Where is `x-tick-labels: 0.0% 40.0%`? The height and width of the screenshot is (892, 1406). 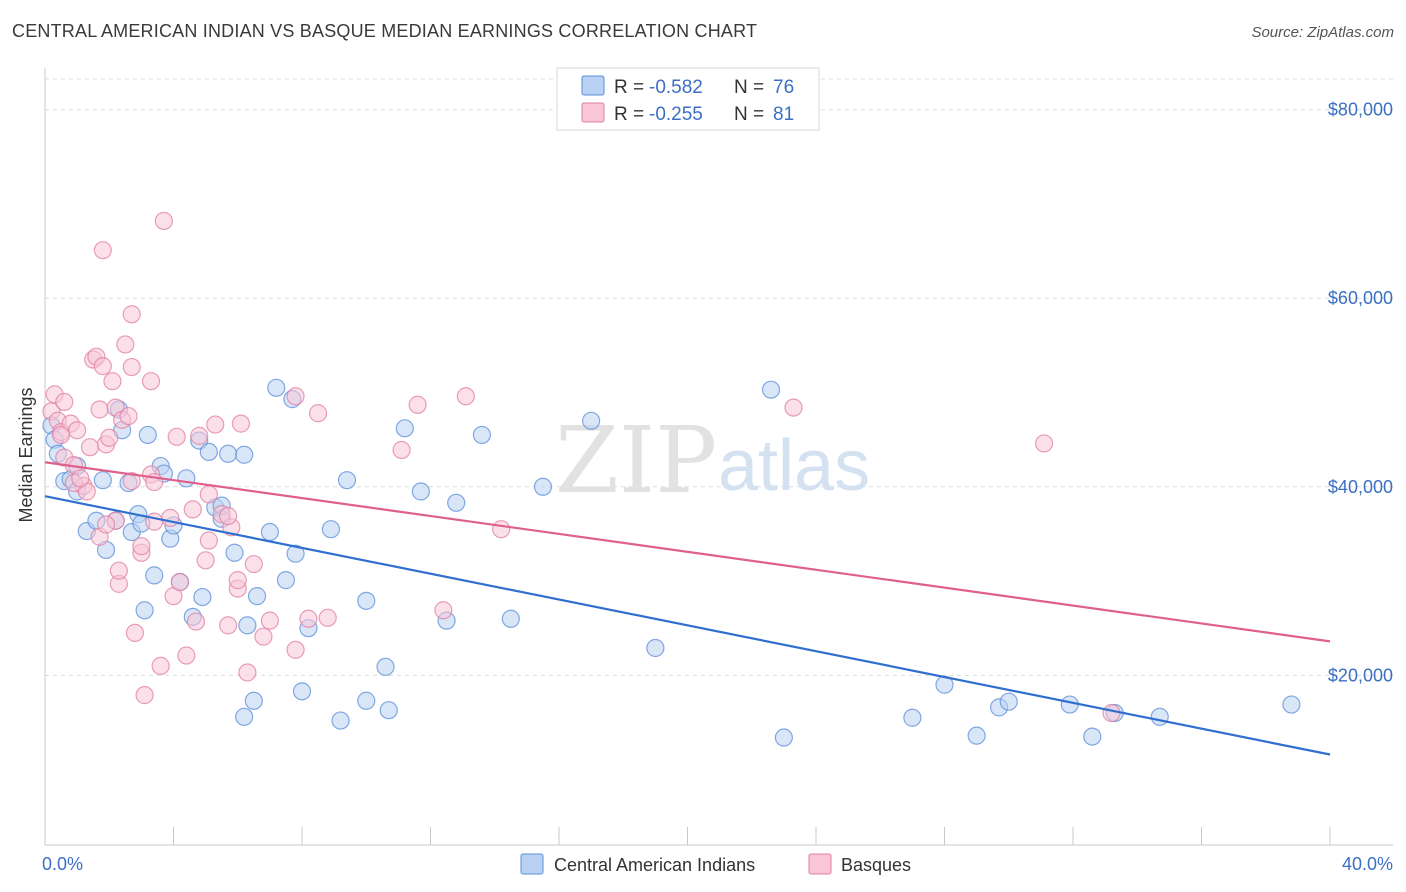
x-tick-labels: 0.0% 40.0% is located at coordinates (717, 864).